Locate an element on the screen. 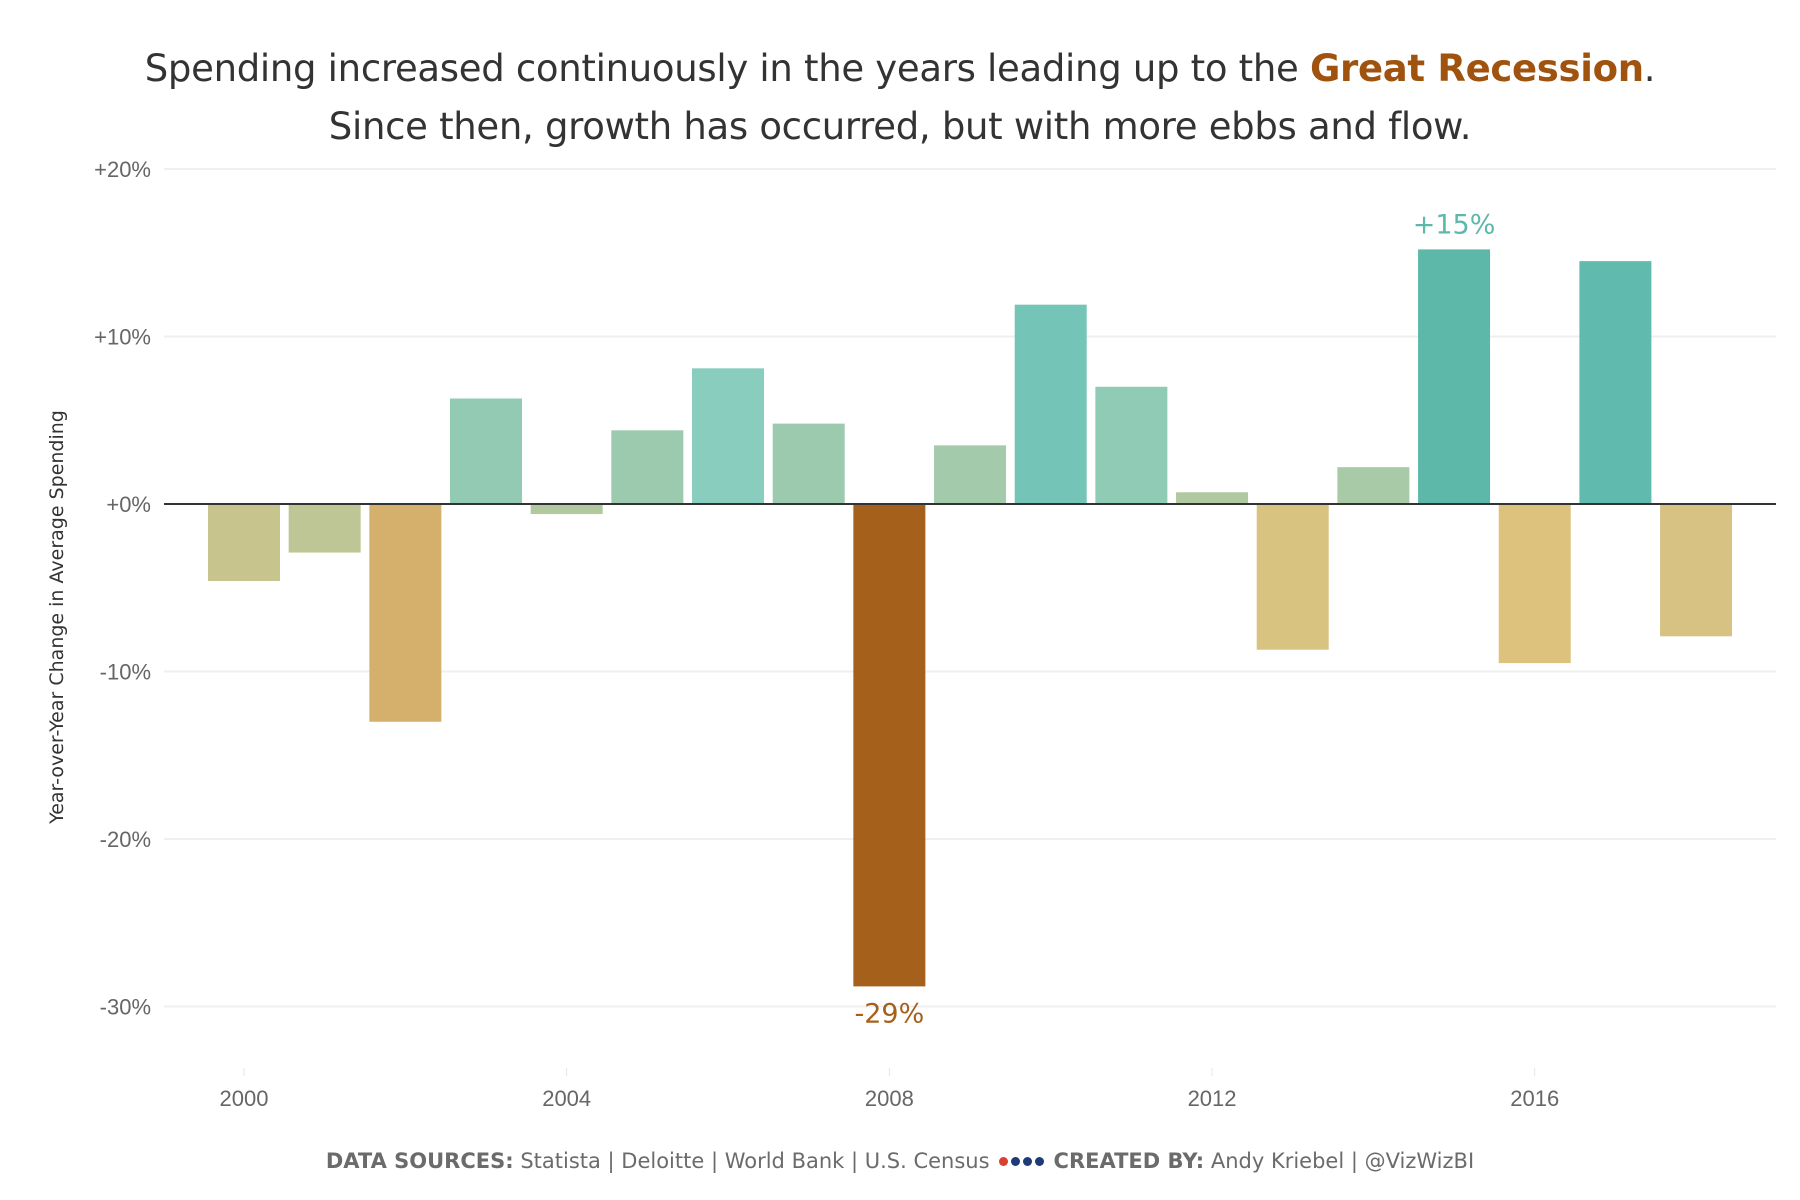  created-by-text: Andy Kriebel | @VizWizBI is located at coordinates (1339, 1161).